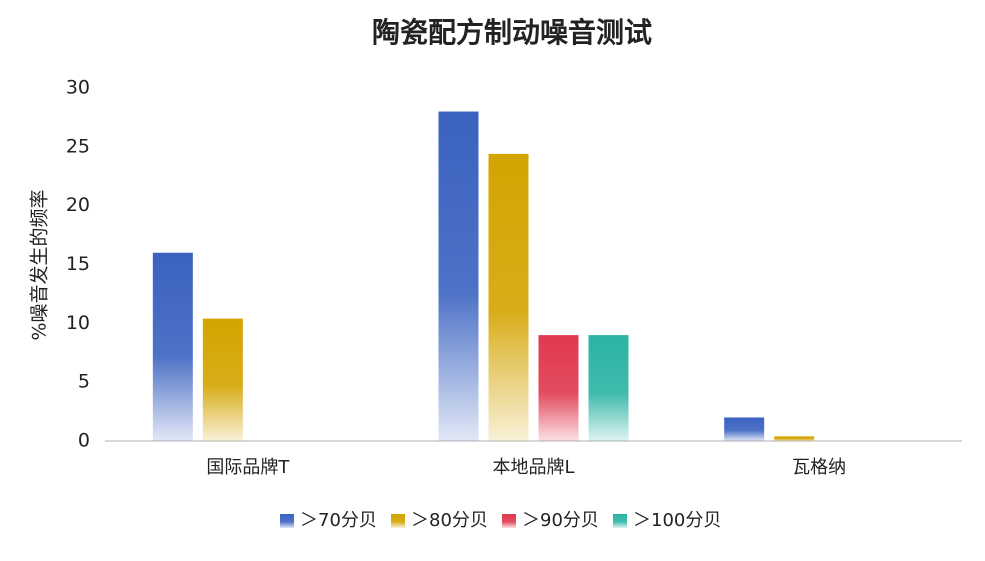 The image size is (985, 561). I want to click on legend-label: ＞90分贝, so click(560, 520).